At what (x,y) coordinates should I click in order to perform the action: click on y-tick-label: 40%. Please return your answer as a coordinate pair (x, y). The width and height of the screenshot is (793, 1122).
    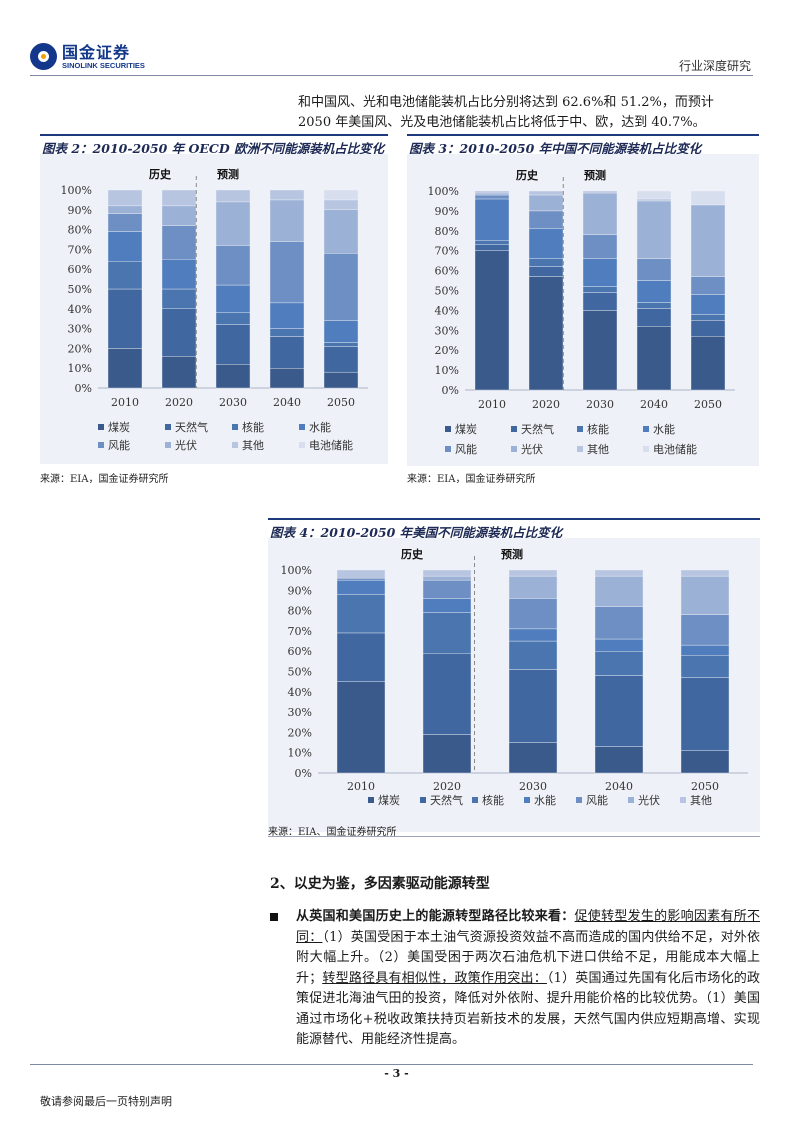
    Looking at the image, I should click on (447, 310).